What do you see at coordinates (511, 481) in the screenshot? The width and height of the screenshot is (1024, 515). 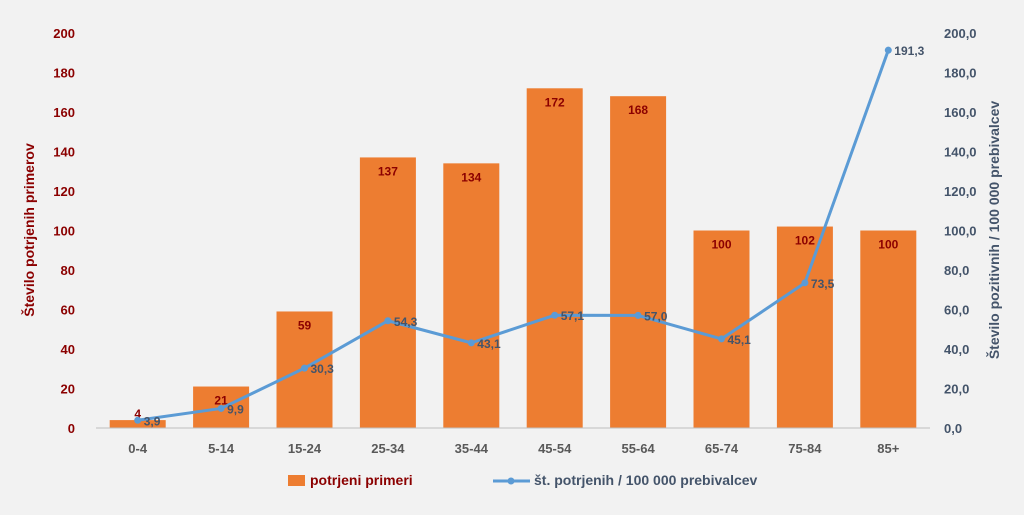 I see `legend-line-marker` at bounding box center [511, 481].